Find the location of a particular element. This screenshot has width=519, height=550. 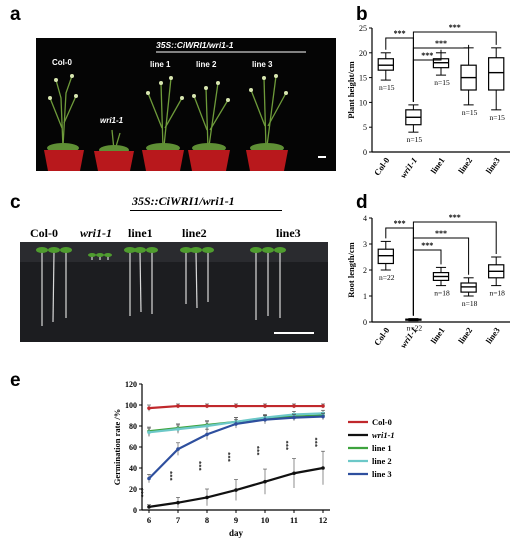

label-col0-c: Col-0 is located at coordinates (44, 233).